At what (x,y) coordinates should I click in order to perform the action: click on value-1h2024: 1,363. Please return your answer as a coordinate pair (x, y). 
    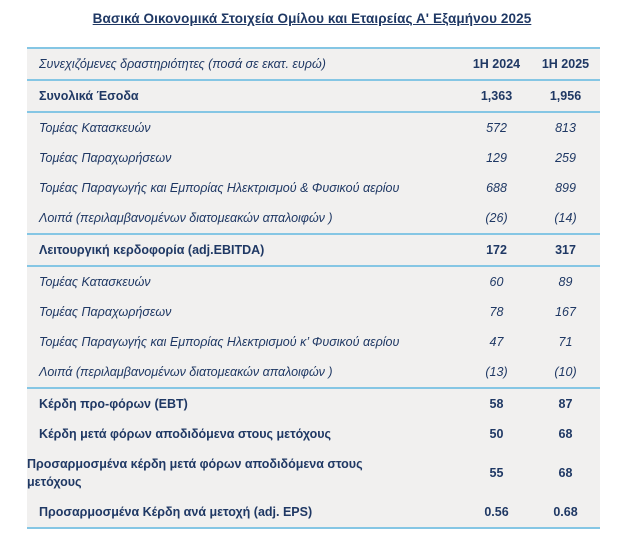
    Looking at the image, I should click on (496, 96).